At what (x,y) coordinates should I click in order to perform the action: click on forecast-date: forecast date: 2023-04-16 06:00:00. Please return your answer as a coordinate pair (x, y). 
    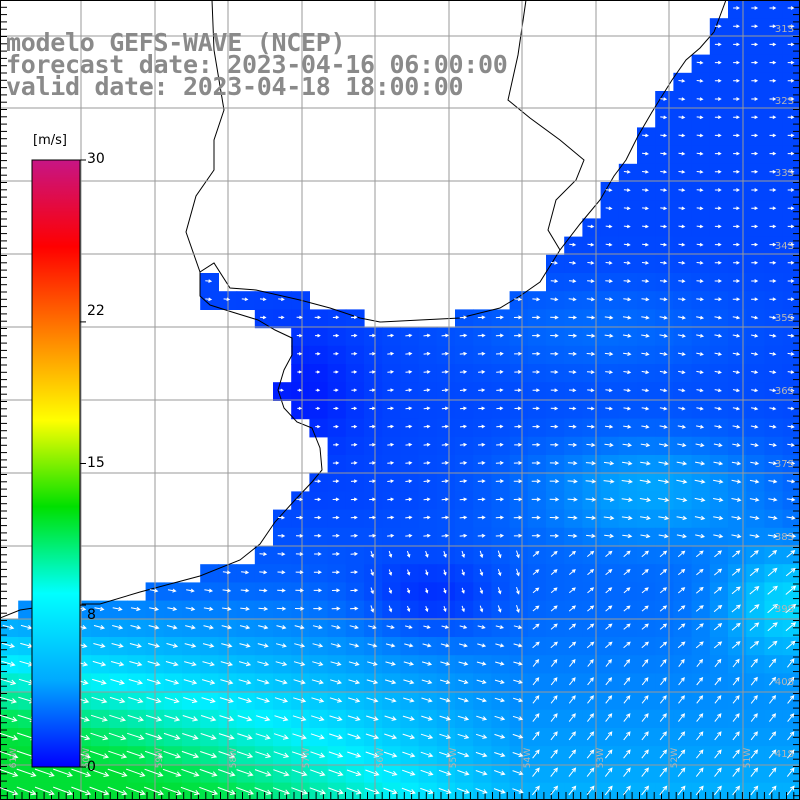
    Looking at the image, I should click on (257, 64).